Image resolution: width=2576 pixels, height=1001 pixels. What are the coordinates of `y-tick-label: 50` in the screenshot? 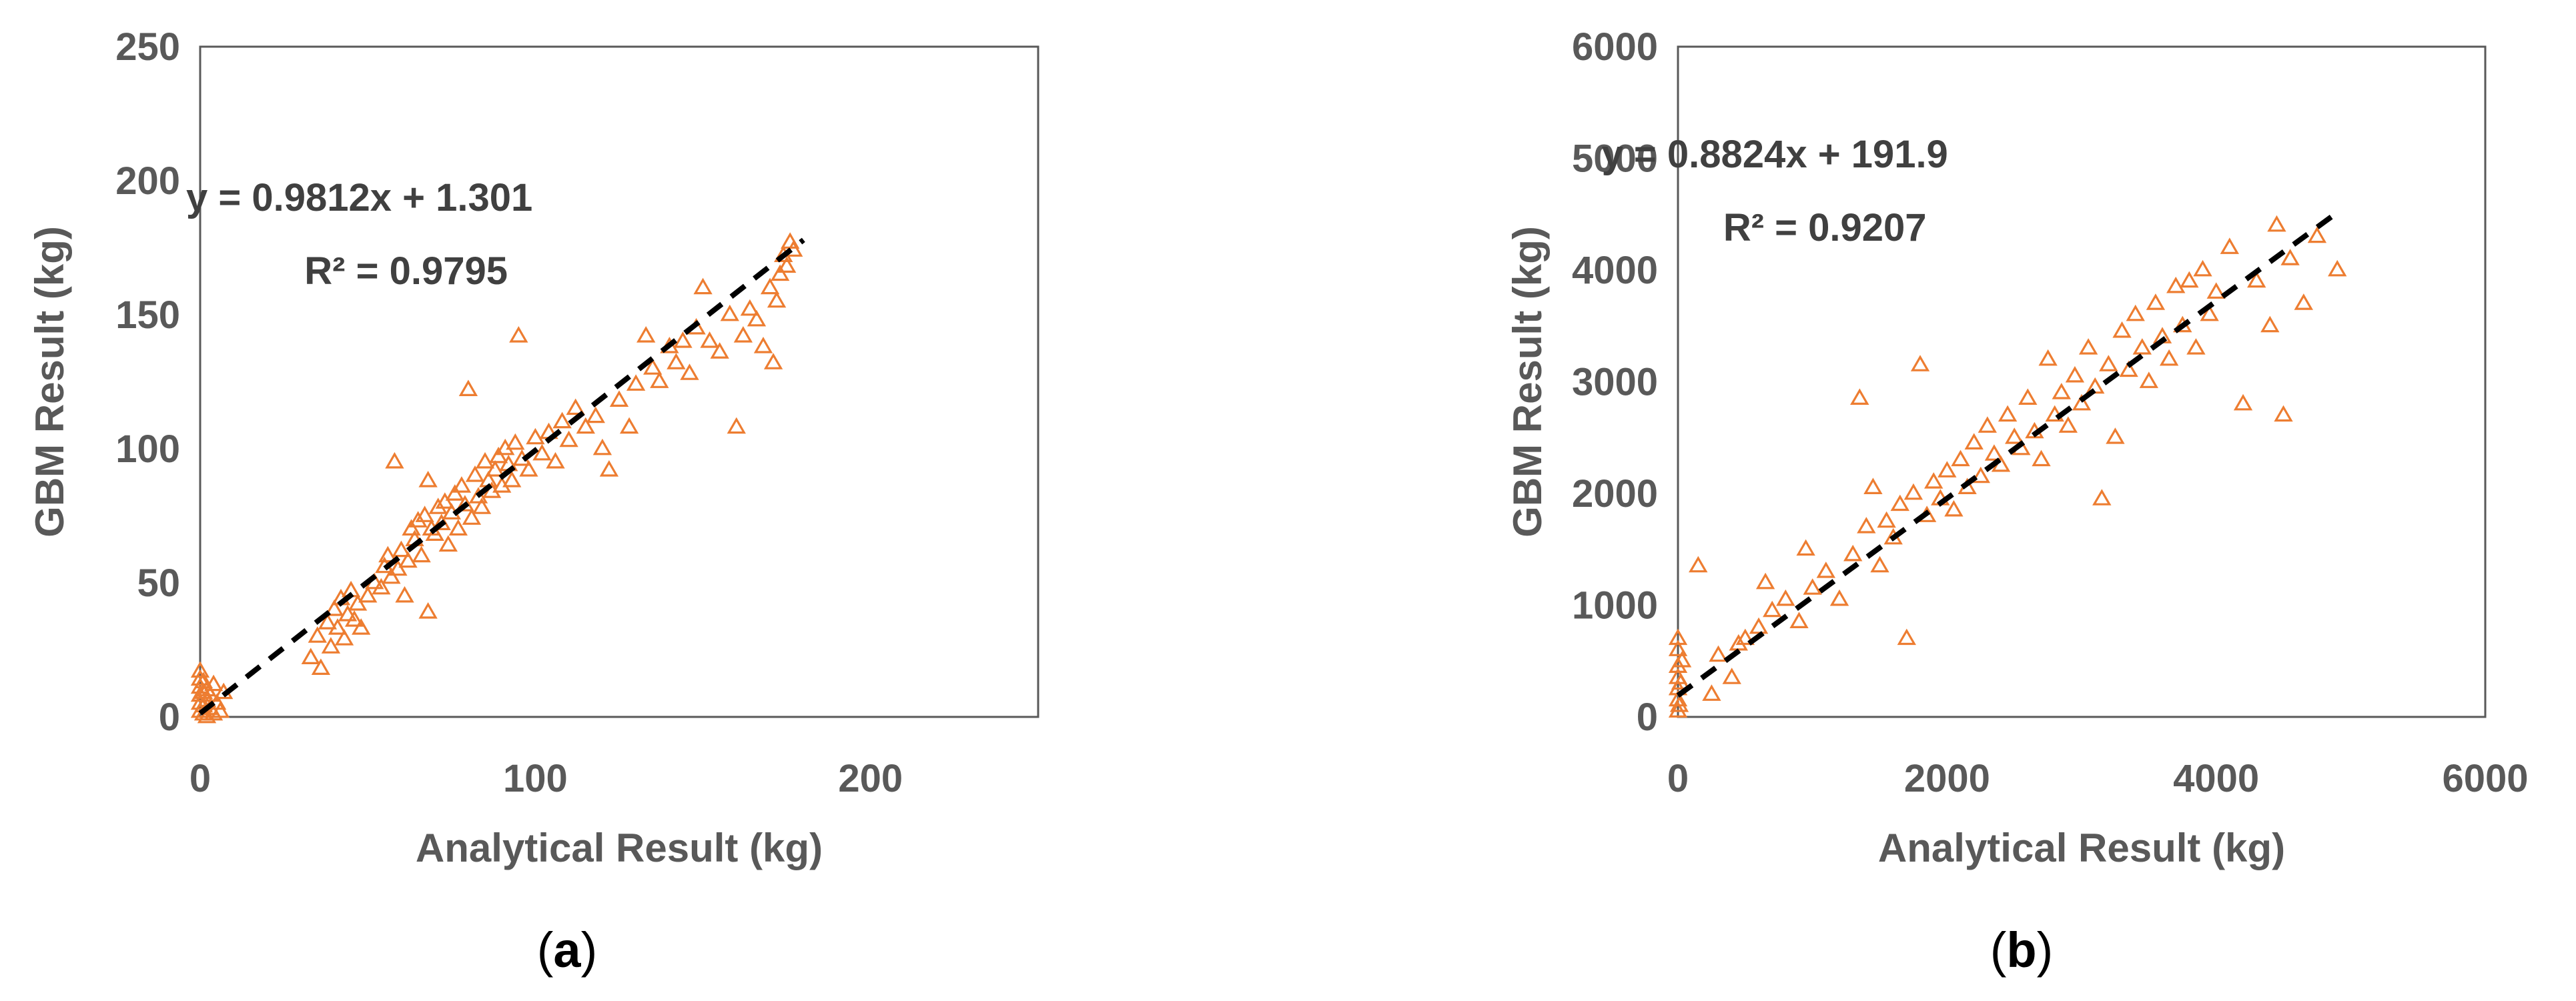 It's located at (158, 583).